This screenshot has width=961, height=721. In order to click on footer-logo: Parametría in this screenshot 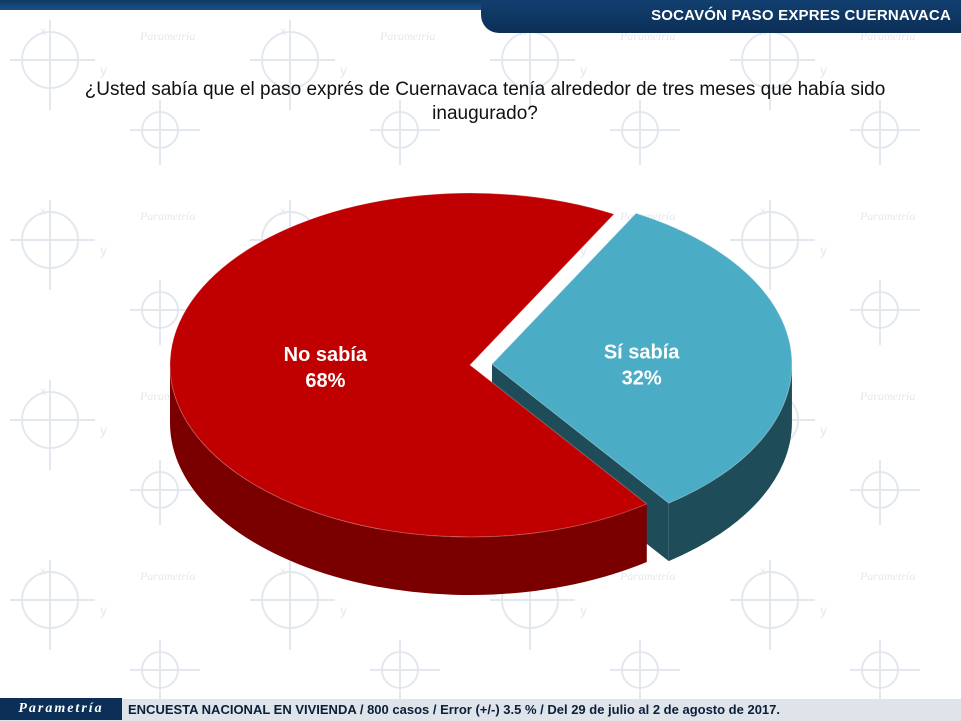, I will do `click(61, 709)`.